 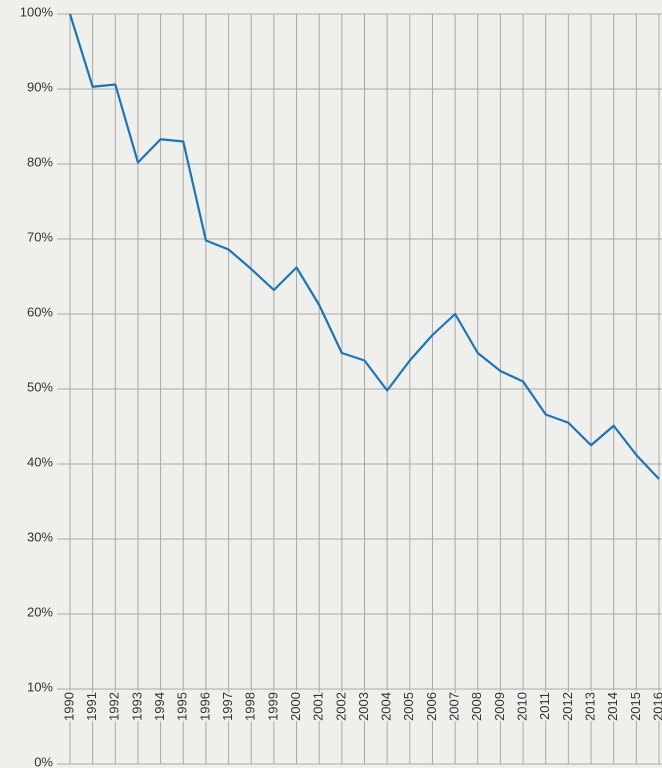 I want to click on y-tick-label: 50%, so click(x=40, y=386).